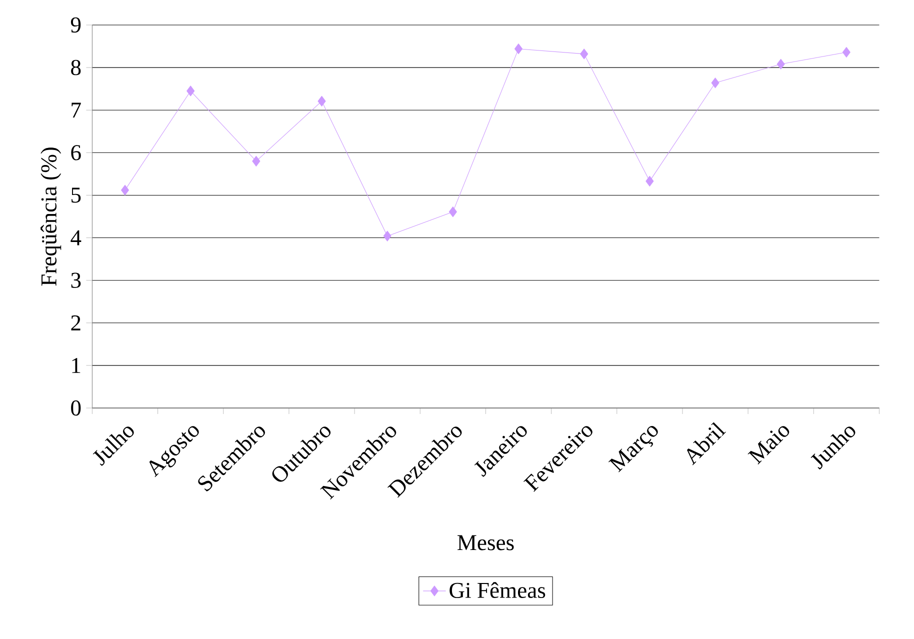 The width and height of the screenshot is (914, 639). I want to click on x-axis-title: Meses, so click(486, 542).